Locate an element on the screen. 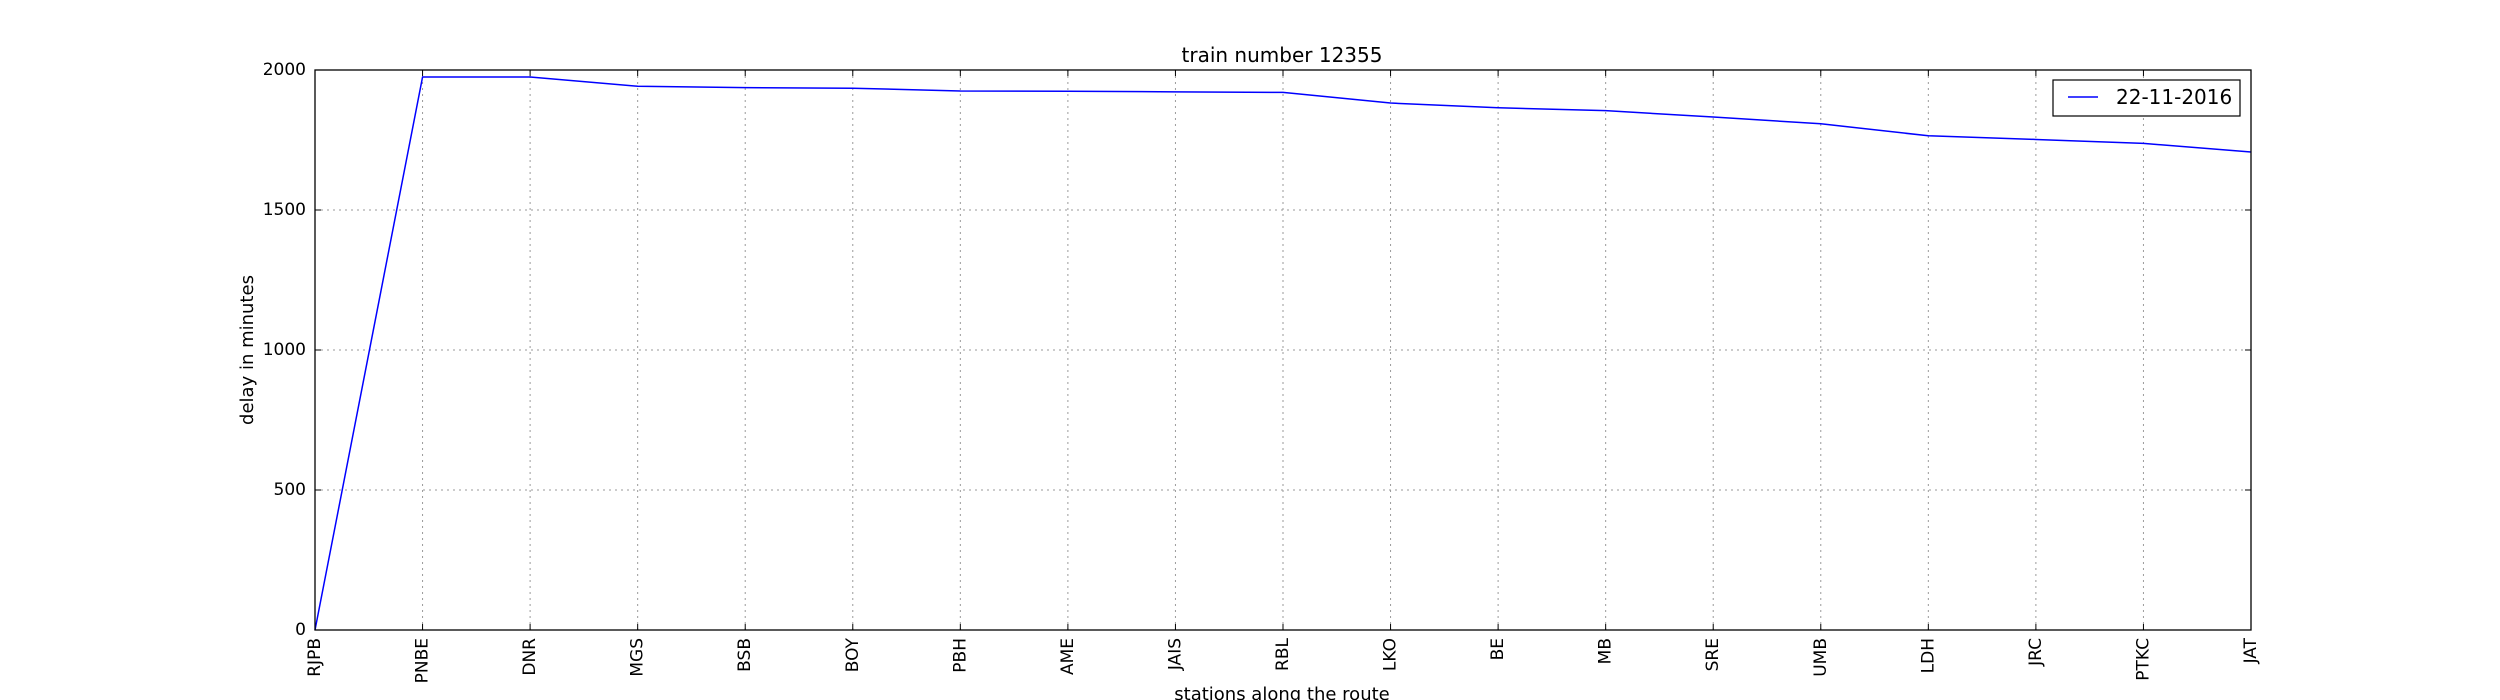 The image size is (2500, 700). x-tick-label: UMB is located at coordinates (1821, 657).